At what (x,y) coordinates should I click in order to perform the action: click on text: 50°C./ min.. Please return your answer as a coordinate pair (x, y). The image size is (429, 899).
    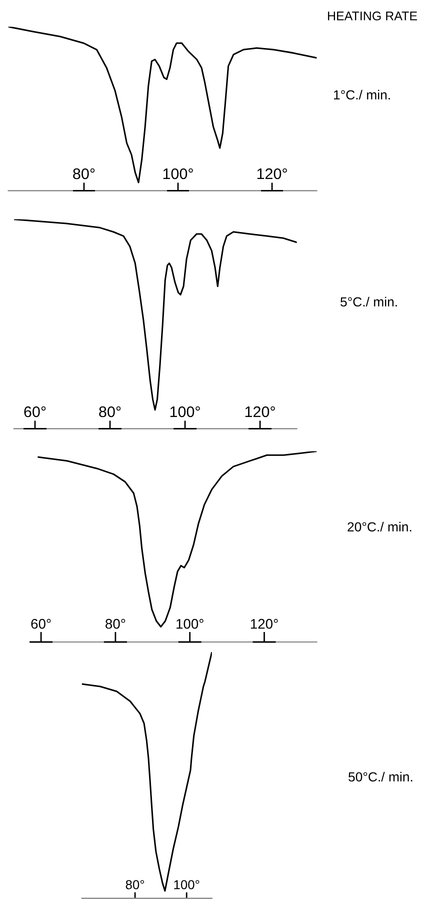
    Looking at the image, I should click on (380, 777).